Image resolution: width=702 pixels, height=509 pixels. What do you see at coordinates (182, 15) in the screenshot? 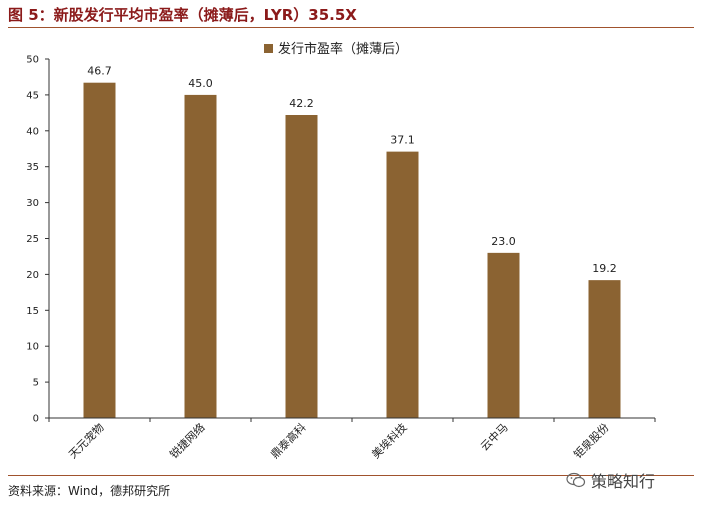
I see `figure-title: 图 5：新股发行平均市盈率（摊薄后，LYR）35.5X` at bounding box center [182, 15].